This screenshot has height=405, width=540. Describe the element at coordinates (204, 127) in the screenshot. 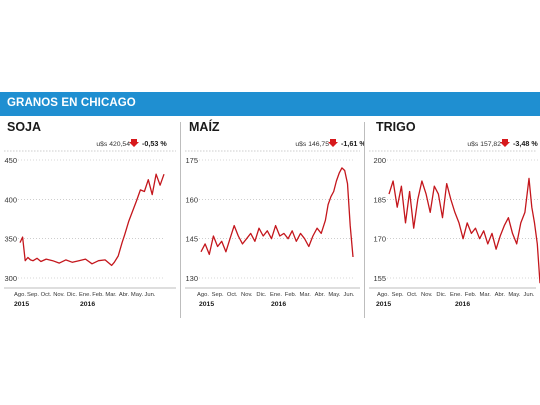

I see `panel-title: MAÍZ` at that location.